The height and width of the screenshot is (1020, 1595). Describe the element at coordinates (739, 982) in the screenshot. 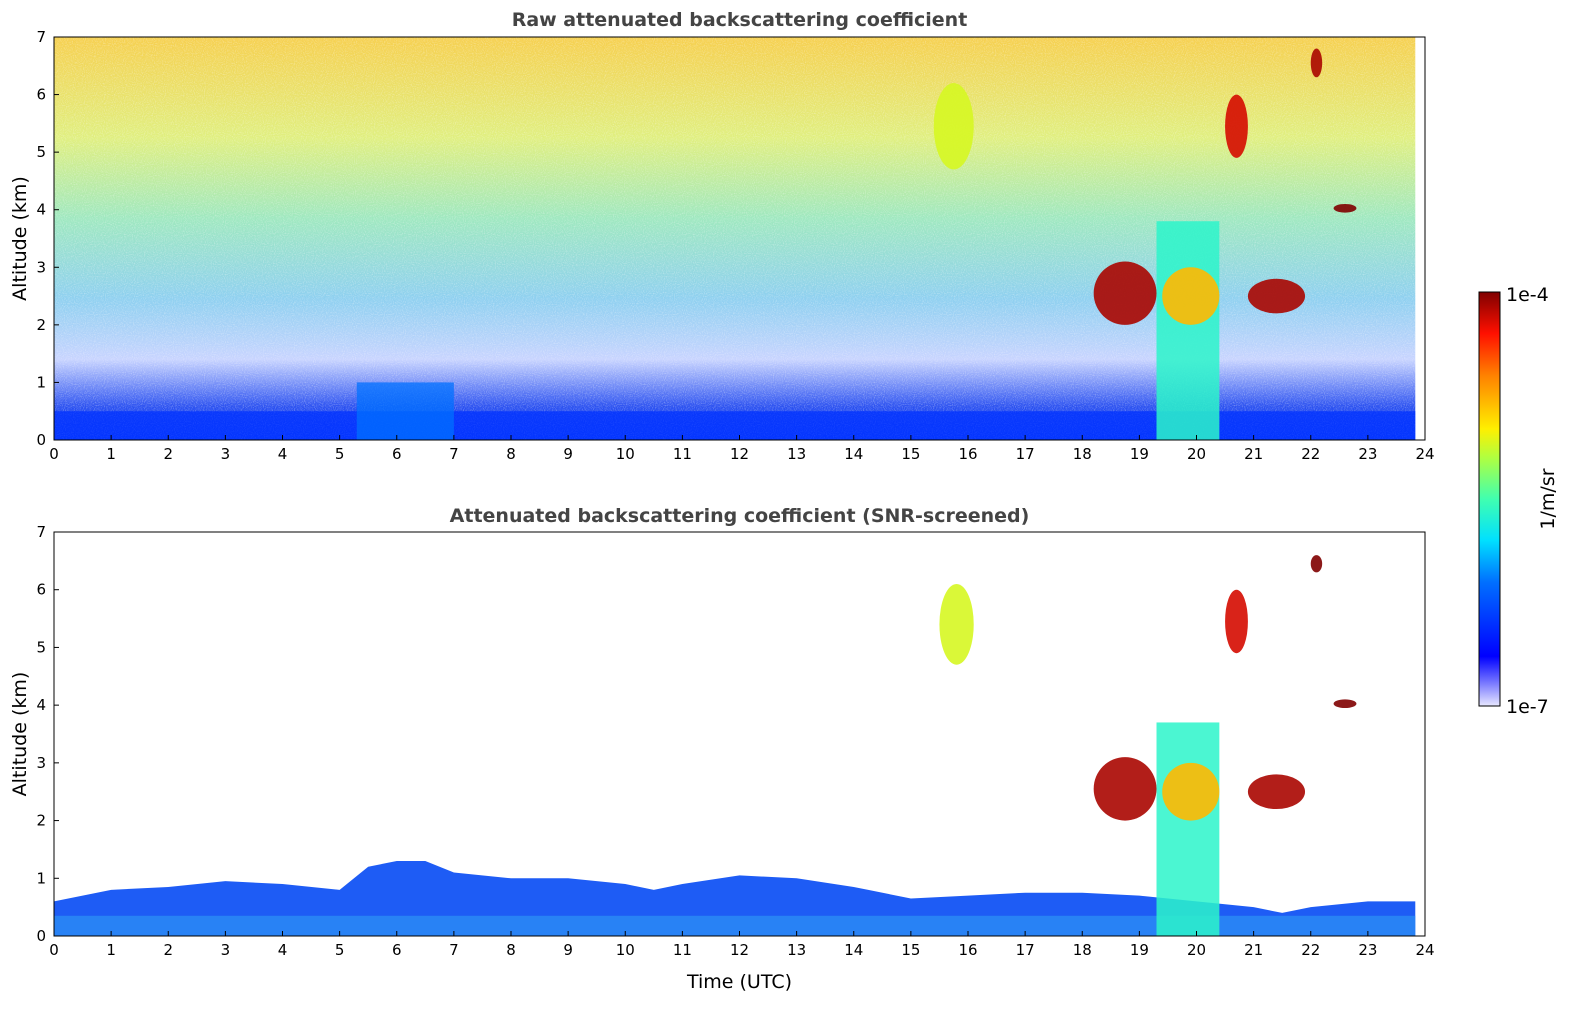

I see `x-axis-label: Time (UTC)` at that location.